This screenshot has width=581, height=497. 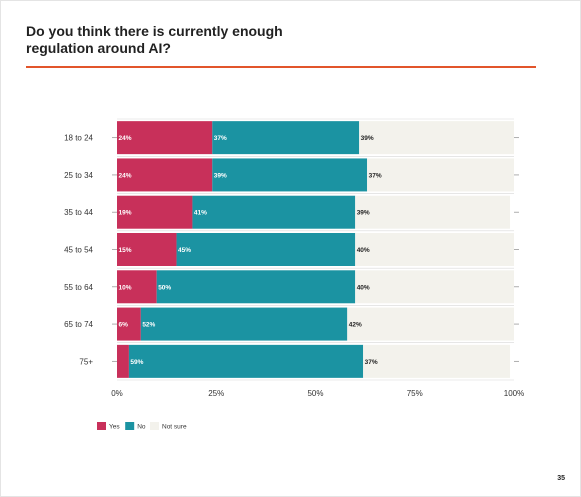 What do you see at coordinates (86, 361) in the screenshot?
I see `category-label: 75+` at bounding box center [86, 361].